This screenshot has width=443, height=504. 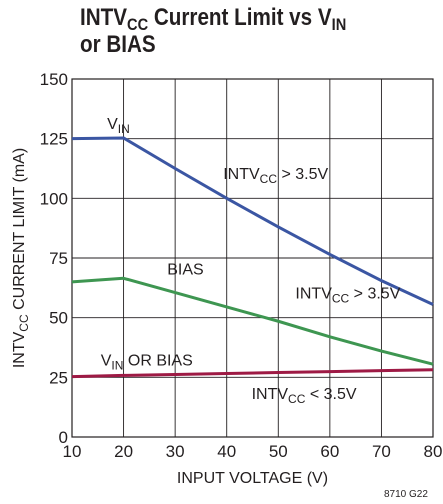 I want to click on x-axis-label: INPUT VOLTAGE (V), so click(x=252, y=478).